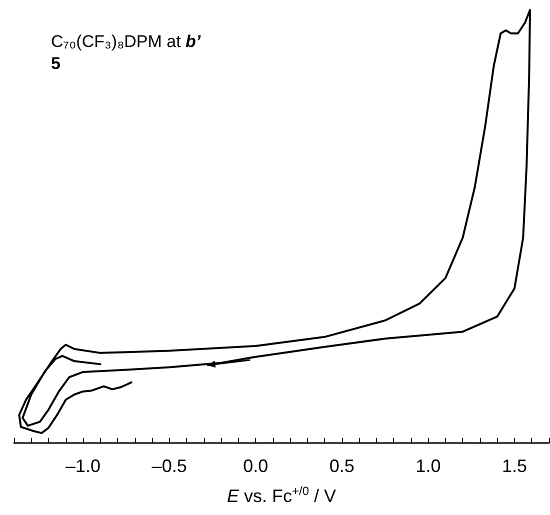 The image size is (550, 515). Describe the element at coordinates (169, 466) in the screenshot. I see `x-tick-label: –0.5` at that location.